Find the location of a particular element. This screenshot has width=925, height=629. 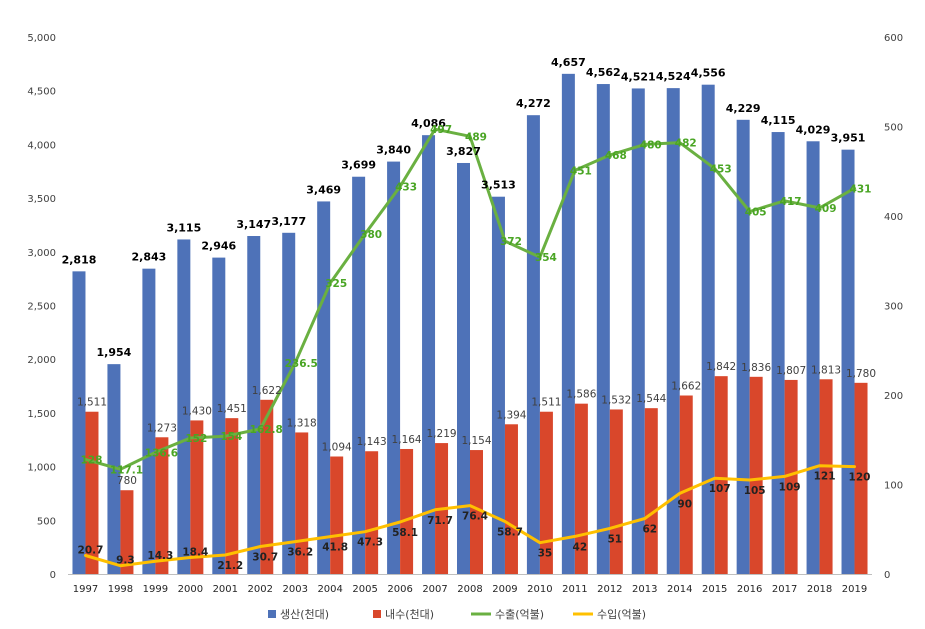

export-value-label: 380 is located at coordinates (371, 235).